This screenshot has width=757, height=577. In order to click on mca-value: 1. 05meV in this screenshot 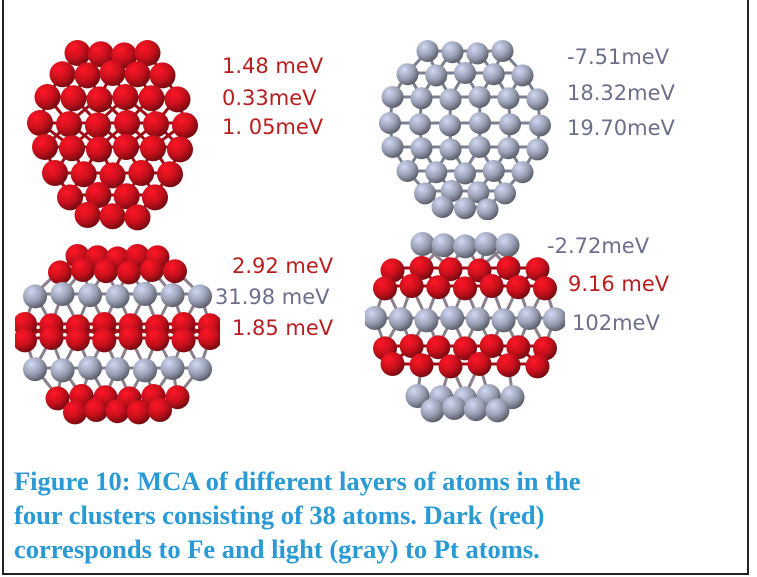, I will do `click(273, 127)`.